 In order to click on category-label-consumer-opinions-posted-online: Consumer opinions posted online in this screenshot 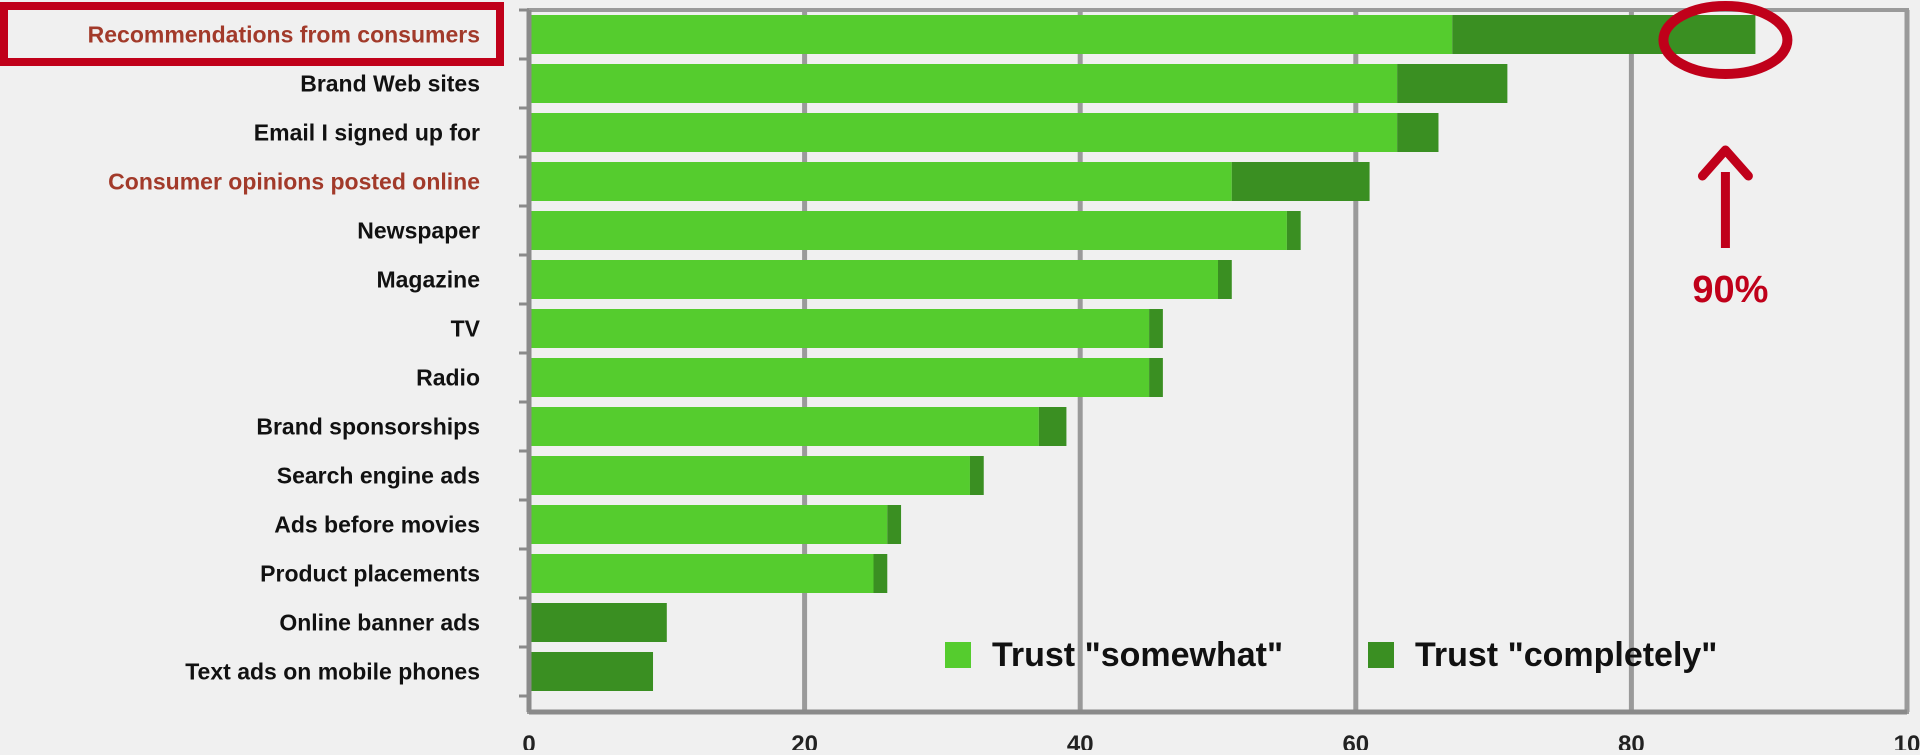, I will do `click(294, 182)`.